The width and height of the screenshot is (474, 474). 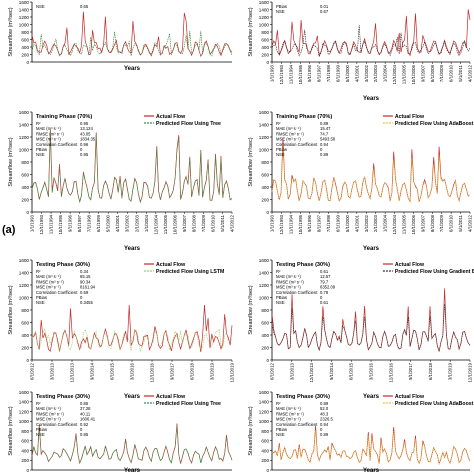 What do you see at coordinates (324, 281) in the screenshot?
I see `metric-value: 79.7` at bounding box center [324, 281].